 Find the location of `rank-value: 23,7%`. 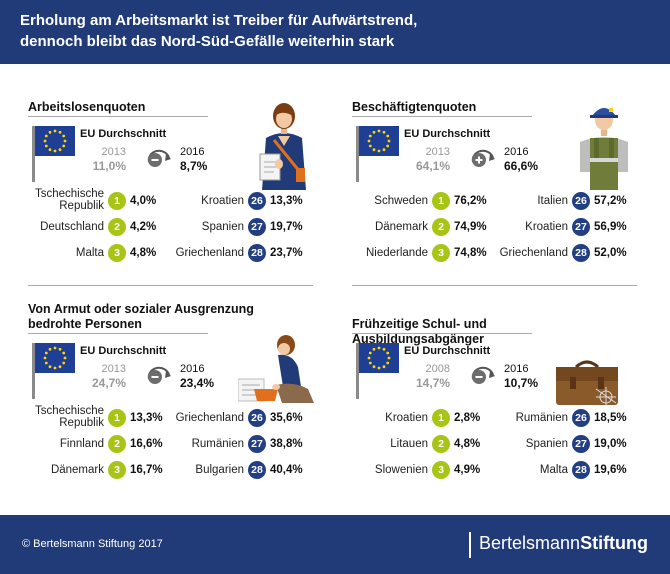

rank-value: 23,7% is located at coordinates (286, 253).